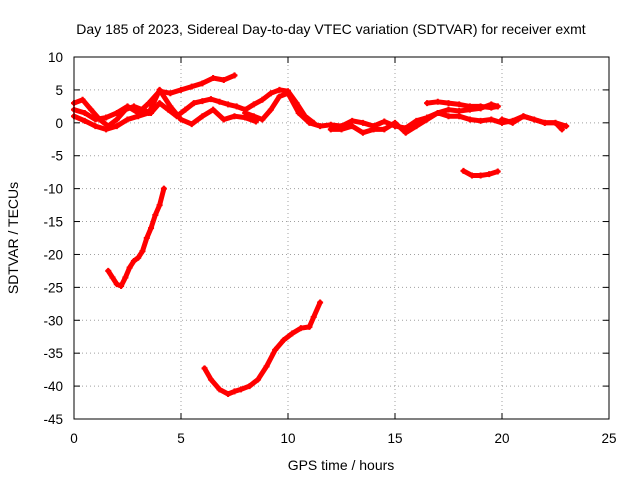 The image size is (640, 480). I want to click on series-track-h, so click(480, 173).